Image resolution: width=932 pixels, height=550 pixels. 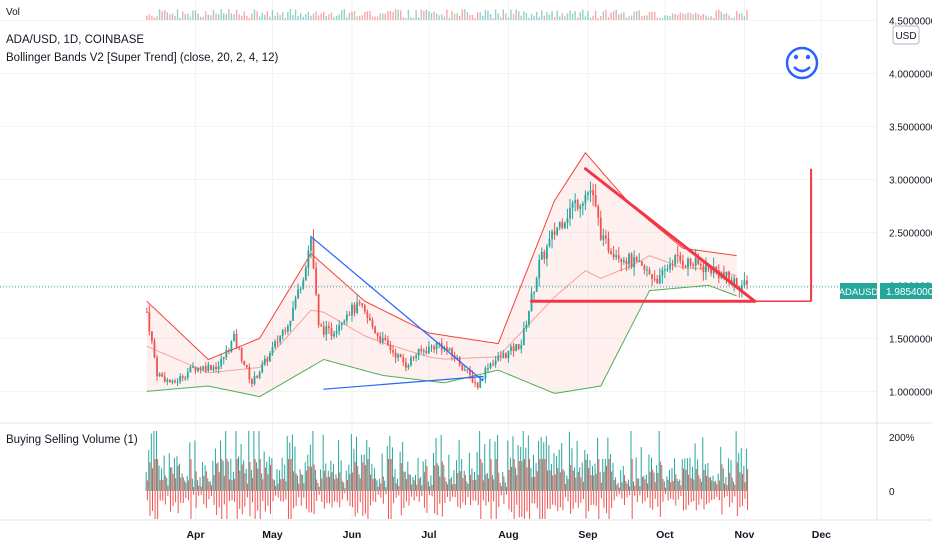 I want to click on volume-bars, so click(x=447, y=14).